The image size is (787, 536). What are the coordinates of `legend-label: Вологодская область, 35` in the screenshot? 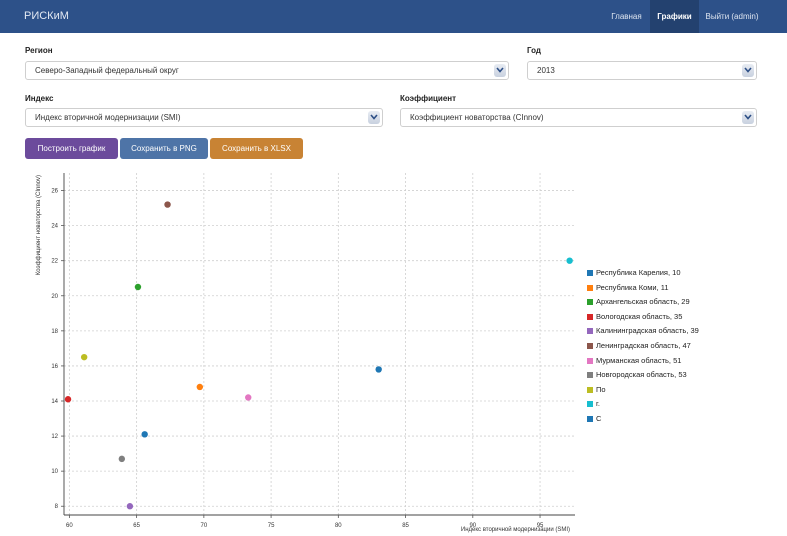 It's located at (639, 316).